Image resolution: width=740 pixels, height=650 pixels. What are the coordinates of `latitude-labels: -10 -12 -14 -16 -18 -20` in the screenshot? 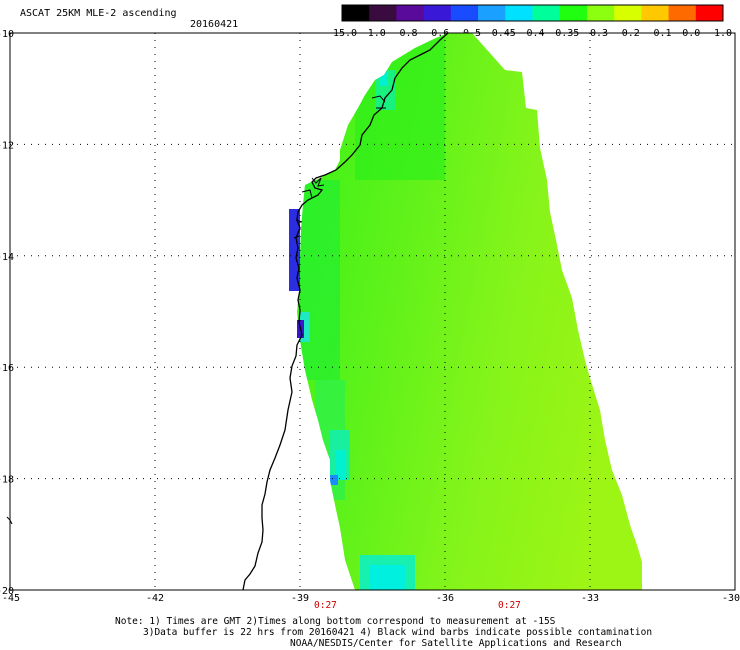 It's located at (7, 313).